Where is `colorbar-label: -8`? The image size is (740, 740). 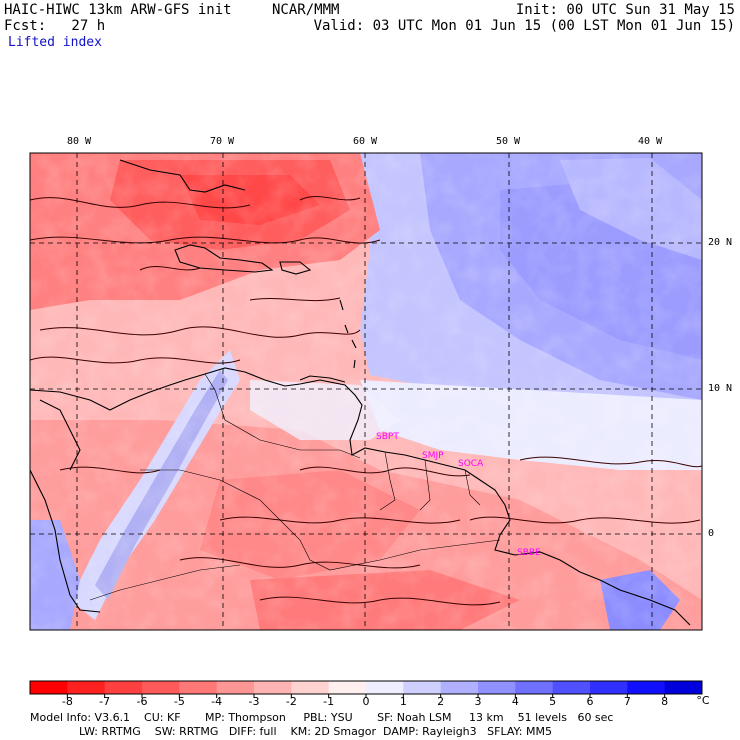 colorbar-label: -8 is located at coordinates (67, 701).